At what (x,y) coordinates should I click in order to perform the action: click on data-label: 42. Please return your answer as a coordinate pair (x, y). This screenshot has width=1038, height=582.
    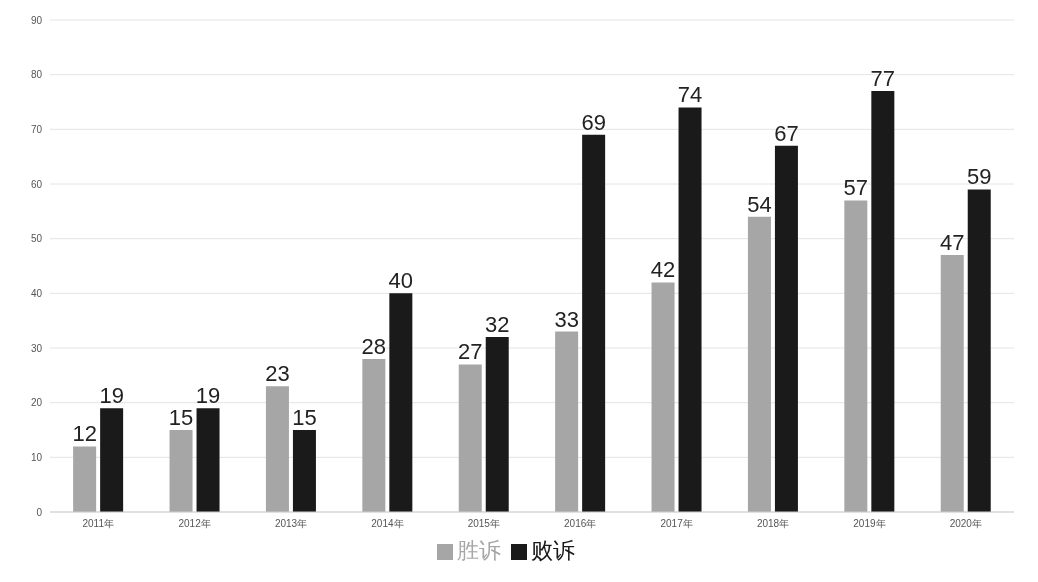
    Looking at the image, I should click on (663, 270).